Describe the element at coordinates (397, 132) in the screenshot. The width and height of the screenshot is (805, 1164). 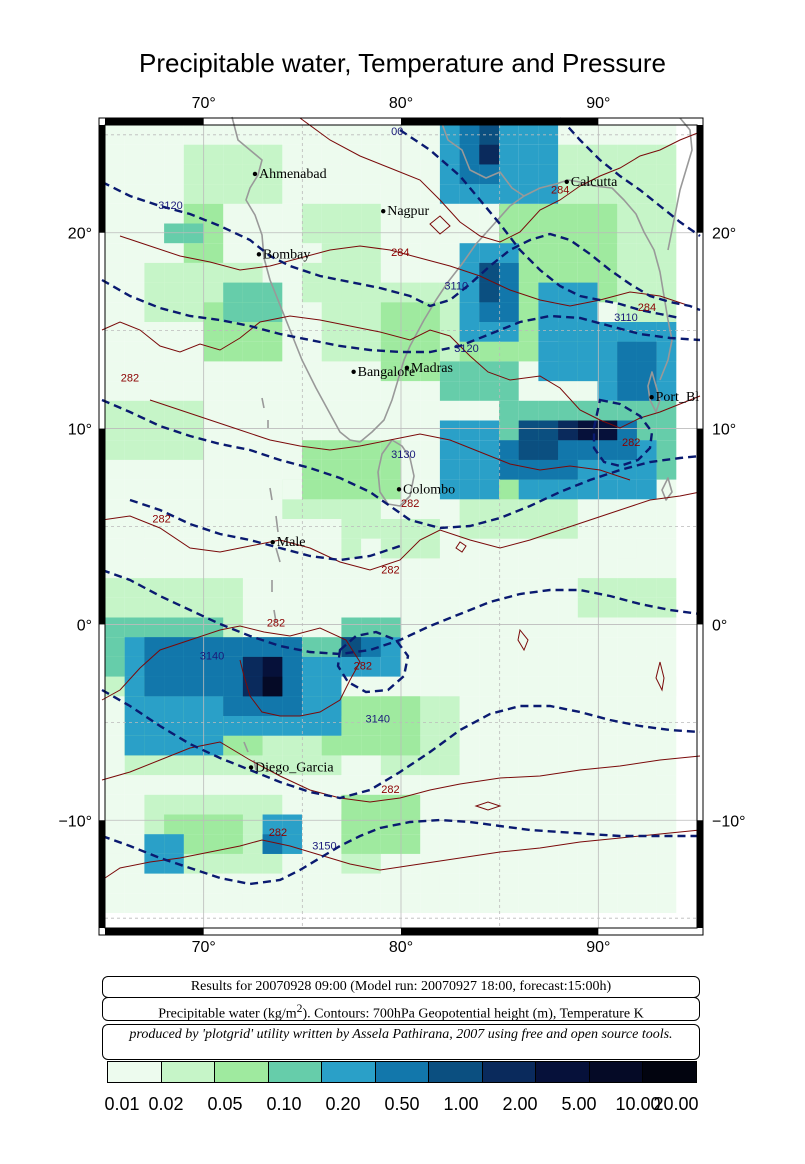
I see `contour-label: 00` at that location.